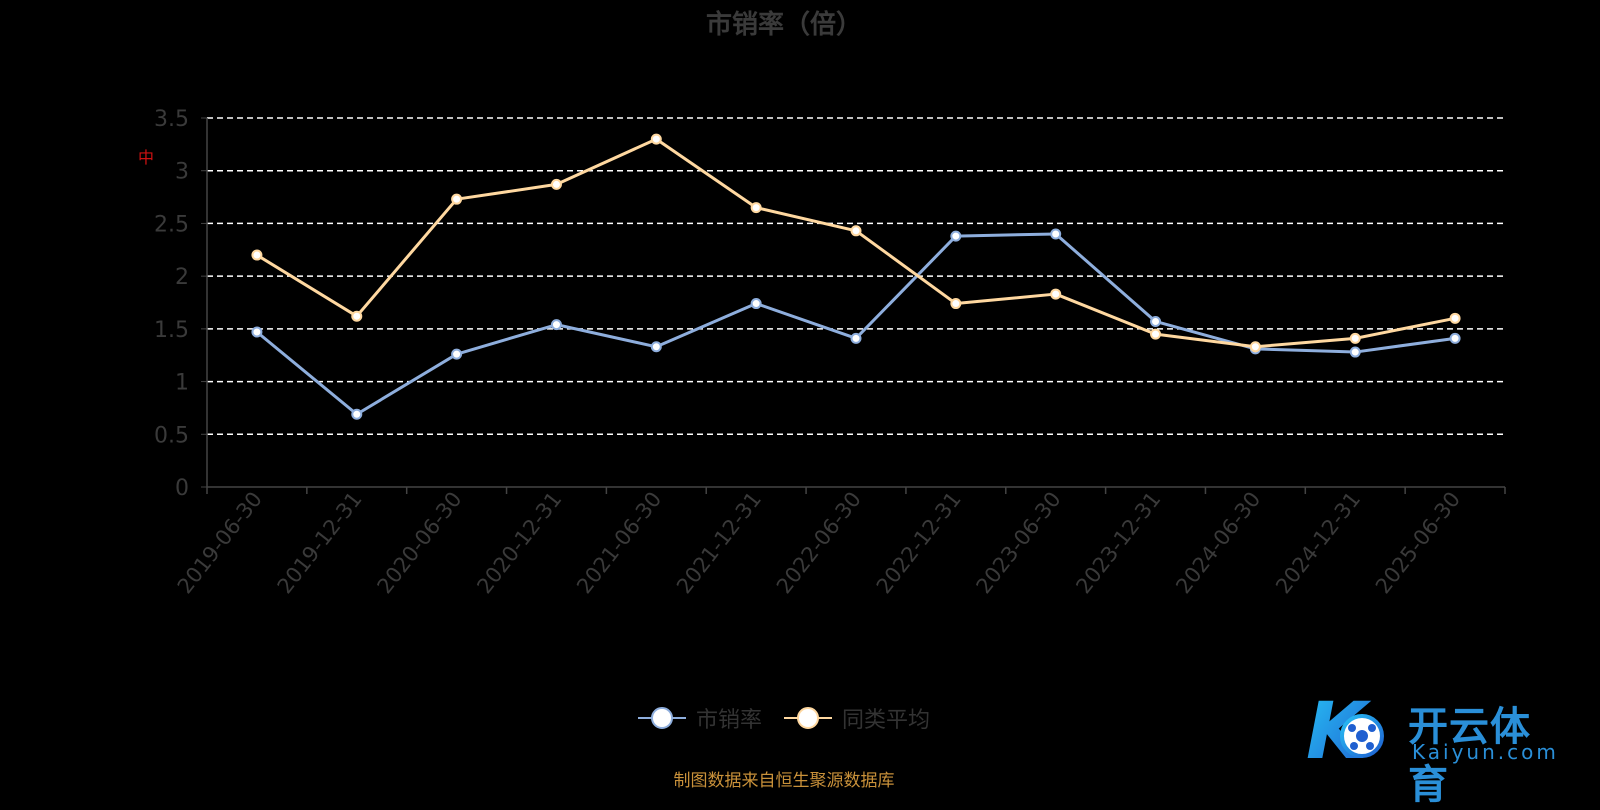  I want to click on x-tick-label-9: 2023-12-31, so click(1118, 542).